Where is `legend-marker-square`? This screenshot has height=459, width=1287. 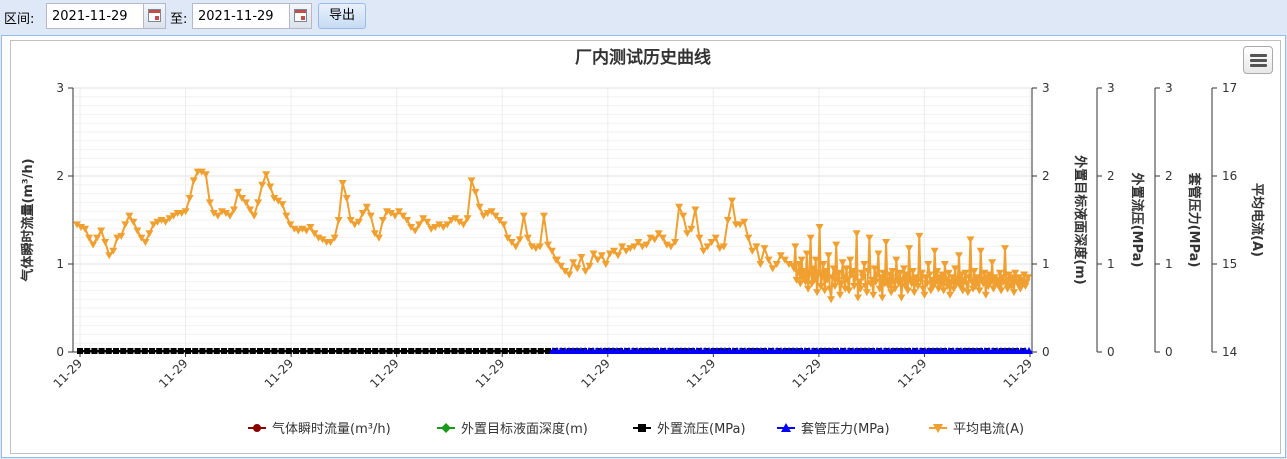 legend-marker-square is located at coordinates (642, 428).